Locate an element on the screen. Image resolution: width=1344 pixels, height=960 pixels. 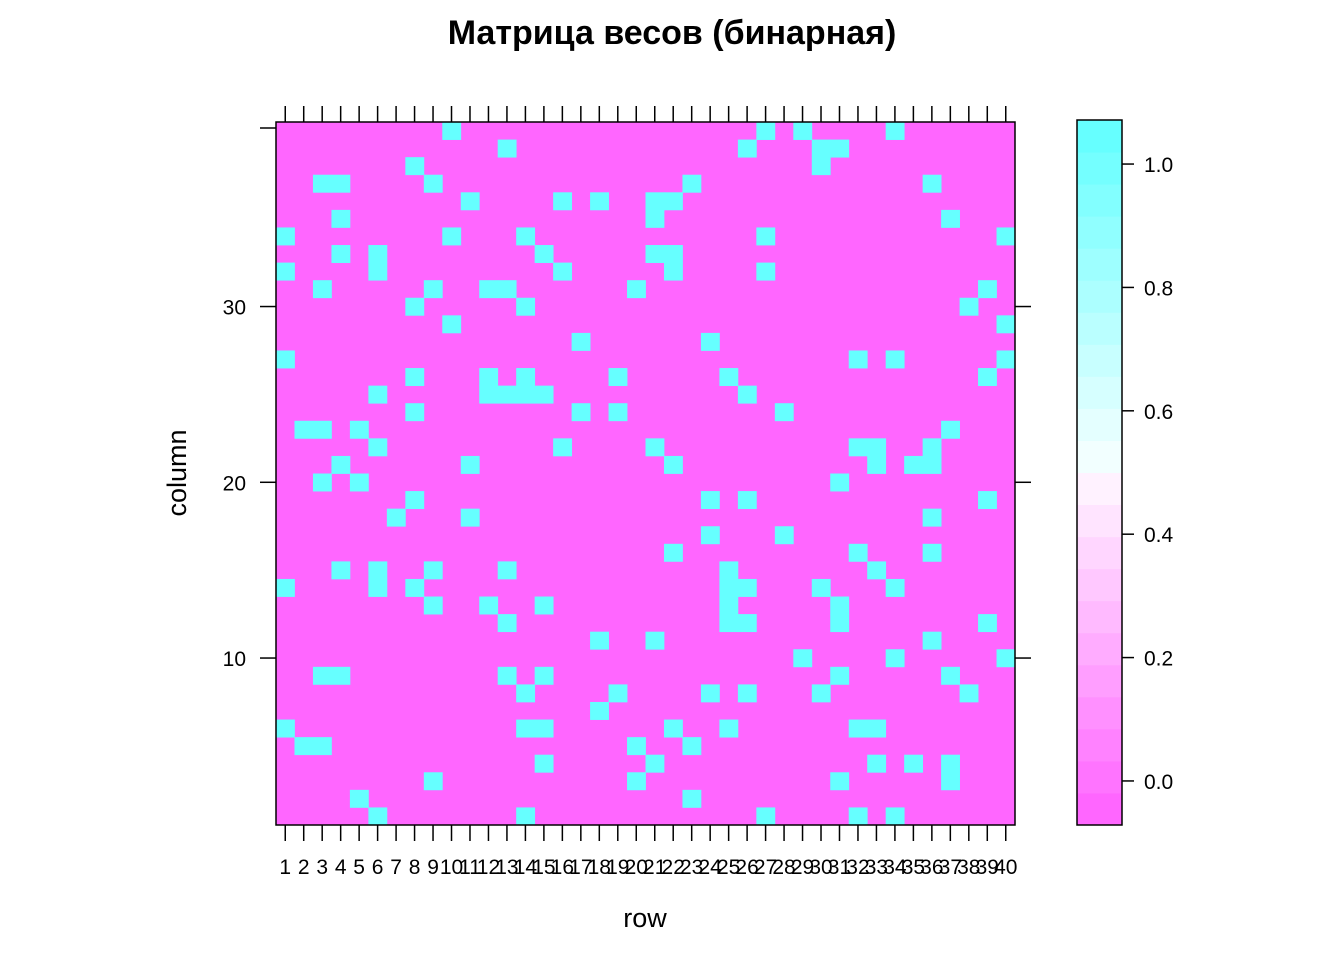
x-tick-label: 15 is located at coordinates (543, 867).